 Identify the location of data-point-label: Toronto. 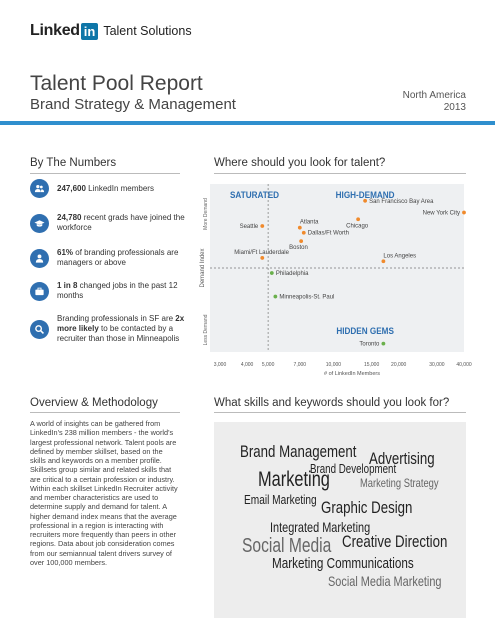
(369, 345).